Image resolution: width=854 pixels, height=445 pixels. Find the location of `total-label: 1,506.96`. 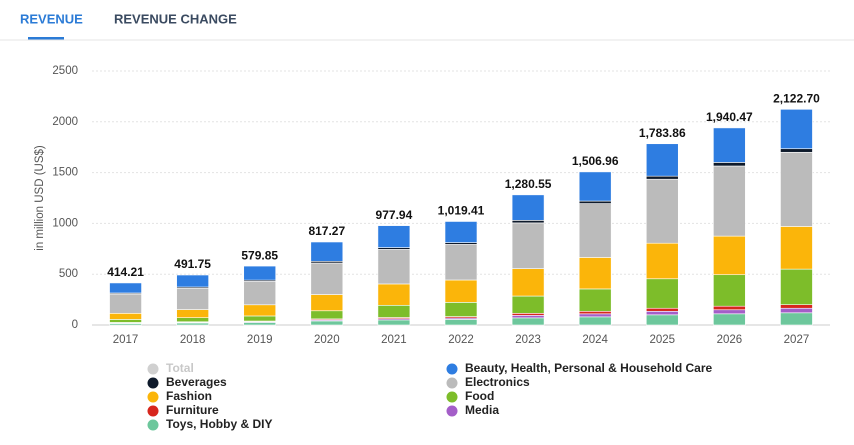

total-label: 1,506.96 is located at coordinates (595, 161).